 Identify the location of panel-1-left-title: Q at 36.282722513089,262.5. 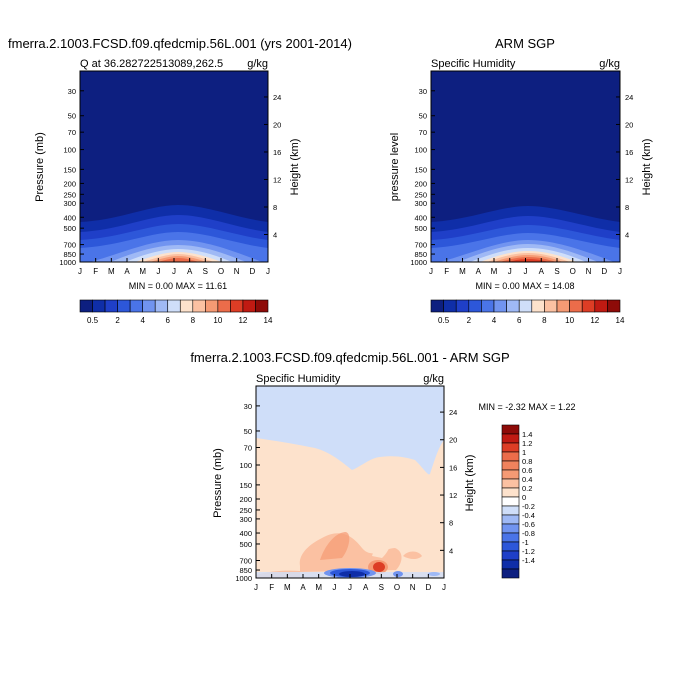
(151, 64).